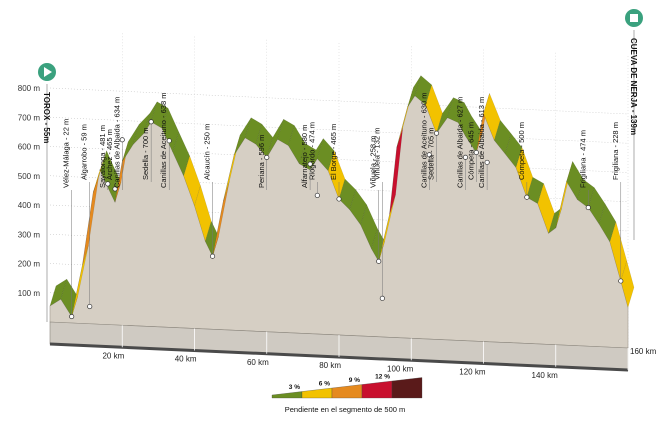 This screenshot has width=656, height=422. I want to click on waypoint-label: Canillas de Albaida - 613 m, so click(481, 142).